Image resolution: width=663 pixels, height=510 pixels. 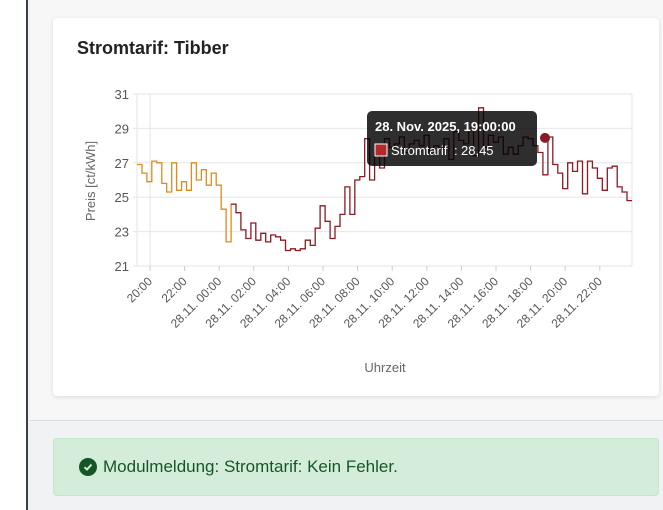 What do you see at coordinates (88, 467) in the screenshot?
I see `check-circle-icon` at bounding box center [88, 467].